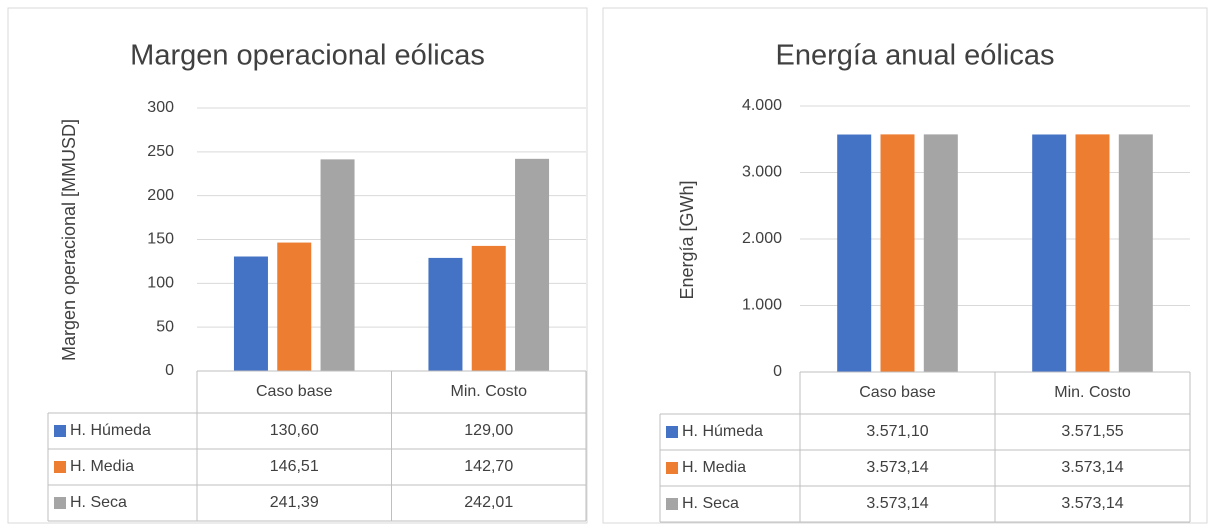  Describe the element at coordinates (488, 502) in the screenshot. I see `table-value: 242,01` at that location.